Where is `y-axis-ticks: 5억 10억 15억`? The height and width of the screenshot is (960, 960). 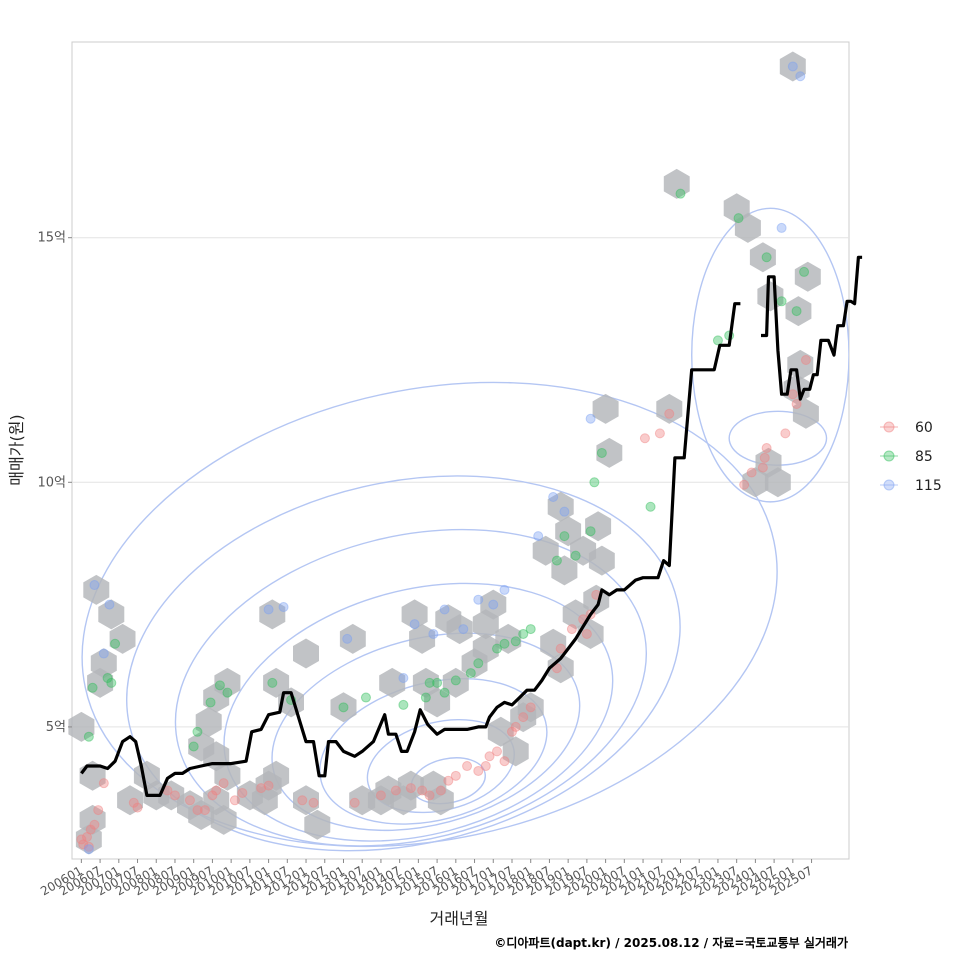 y-axis-ticks: 5억 10억 15억 is located at coordinates (54, 483).